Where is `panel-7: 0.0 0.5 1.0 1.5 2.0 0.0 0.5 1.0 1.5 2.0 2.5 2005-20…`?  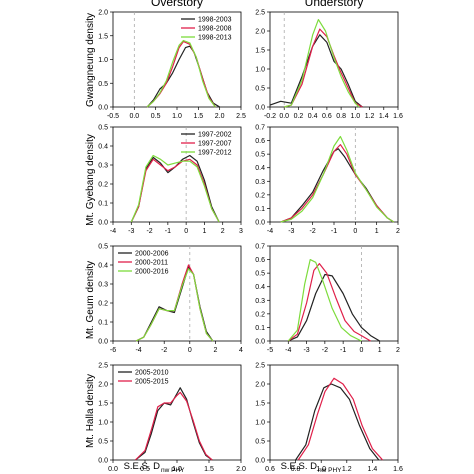
panel-7: 0.0 0.5 1.0 1.5 2.0 0.0 0.5 1.0 1.5 2.0 2.5 2005-20… is located at coordinates (172, 418).